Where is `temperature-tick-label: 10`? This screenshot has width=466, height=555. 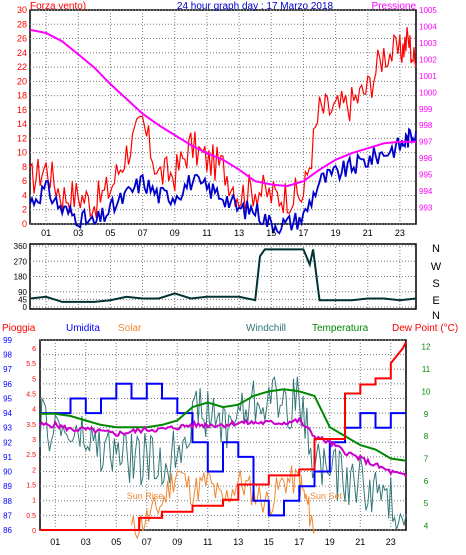
temperature-tick-label: 10 is located at coordinates (426, 391).